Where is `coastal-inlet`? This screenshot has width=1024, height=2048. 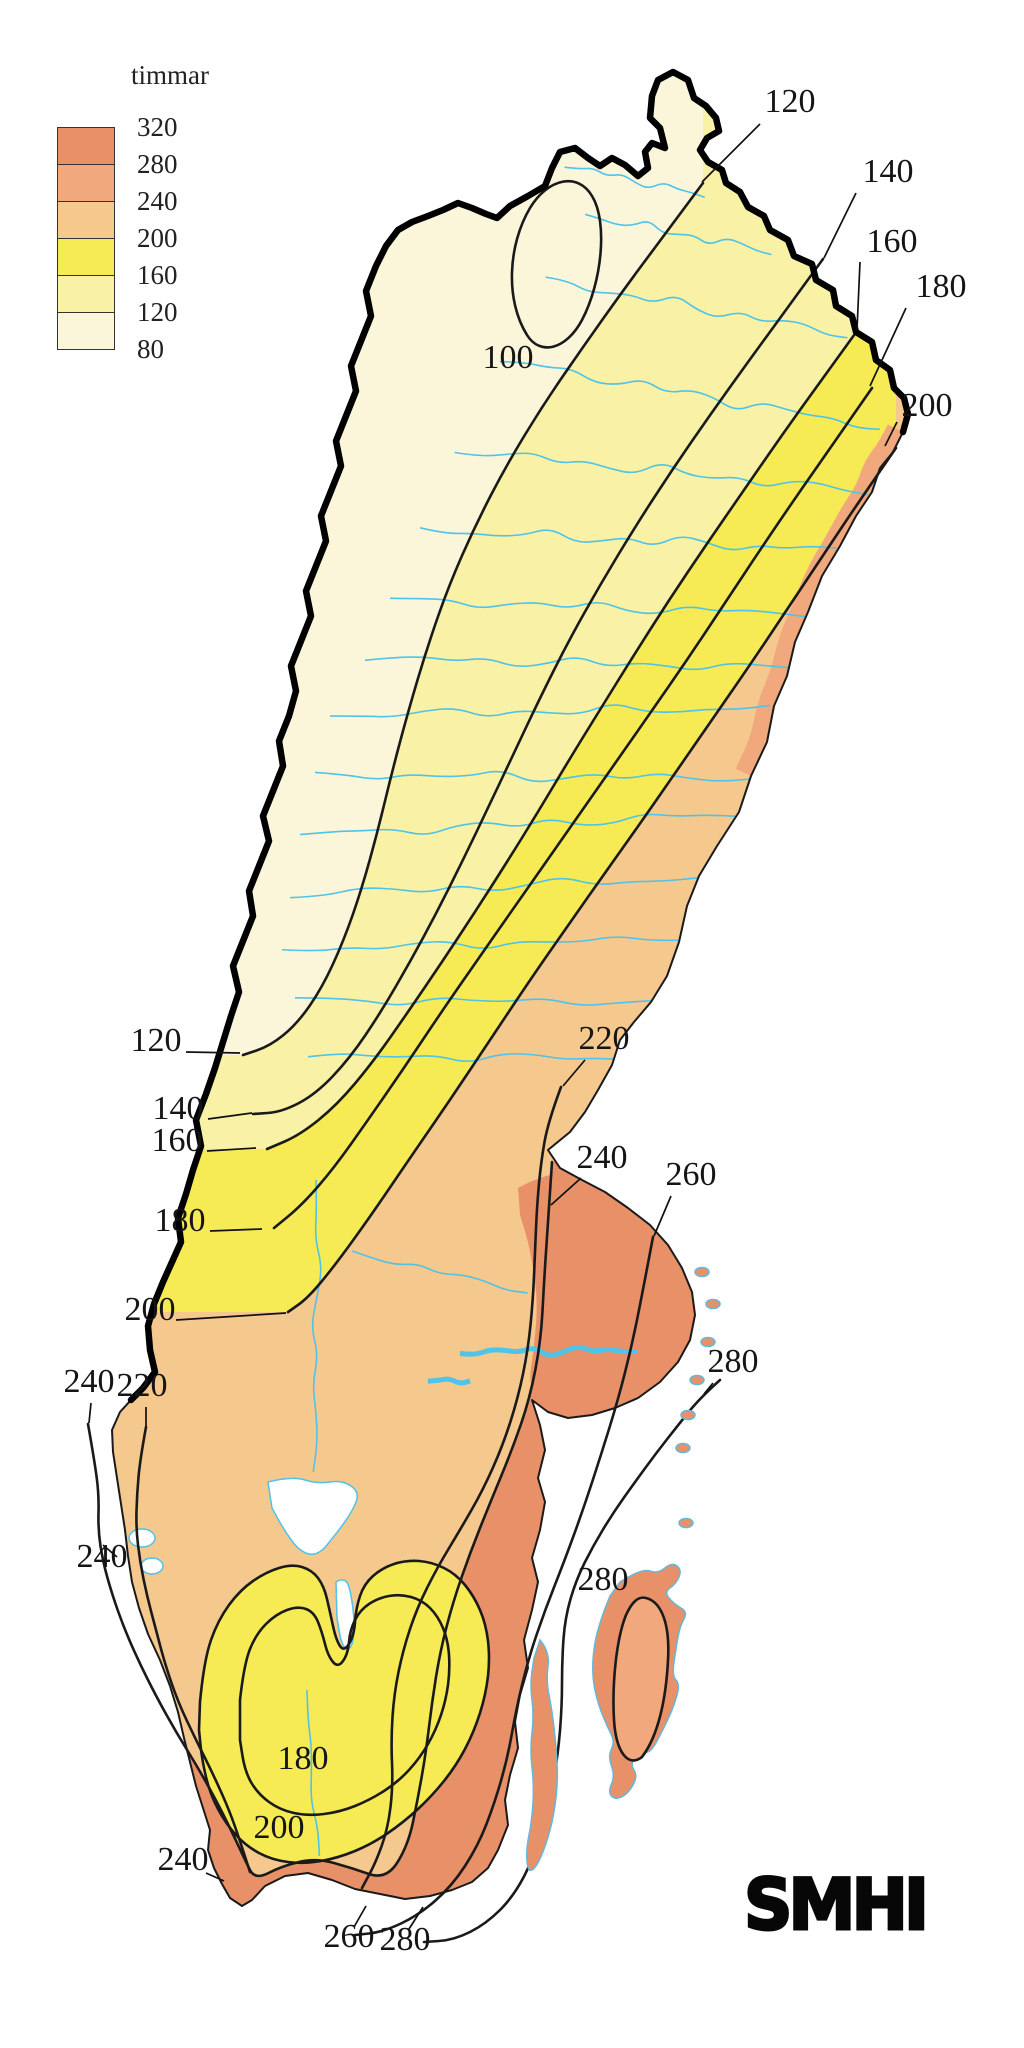
coastal-inlet is located at coordinates (142, 1538).